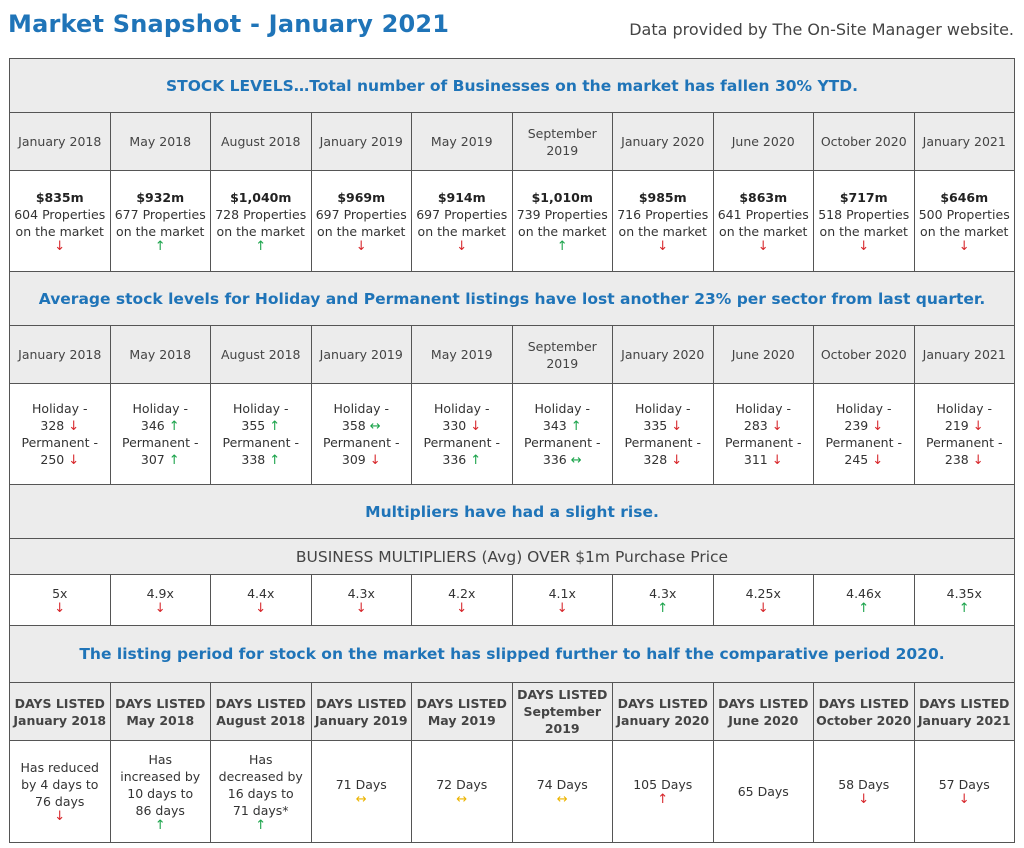 This screenshot has height=848, width=1024. Describe the element at coordinates (562, 459) in the screenshot. I see `permanent-count-line: 336 ↔` at that location.